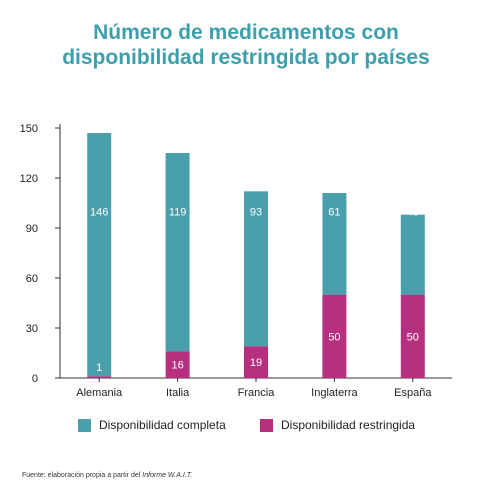 Image resolution: width=492 pixels, height=503 pixels. What do you see at coordinates (246, 32) in the screenshot?
I see `chart-title-line-1: Número de medicamentos con` at bounding box center [246, 32].